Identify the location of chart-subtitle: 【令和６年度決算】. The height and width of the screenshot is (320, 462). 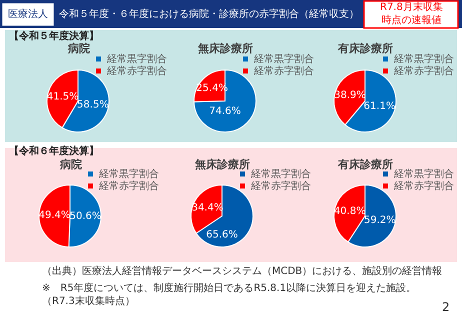
(54, 151).